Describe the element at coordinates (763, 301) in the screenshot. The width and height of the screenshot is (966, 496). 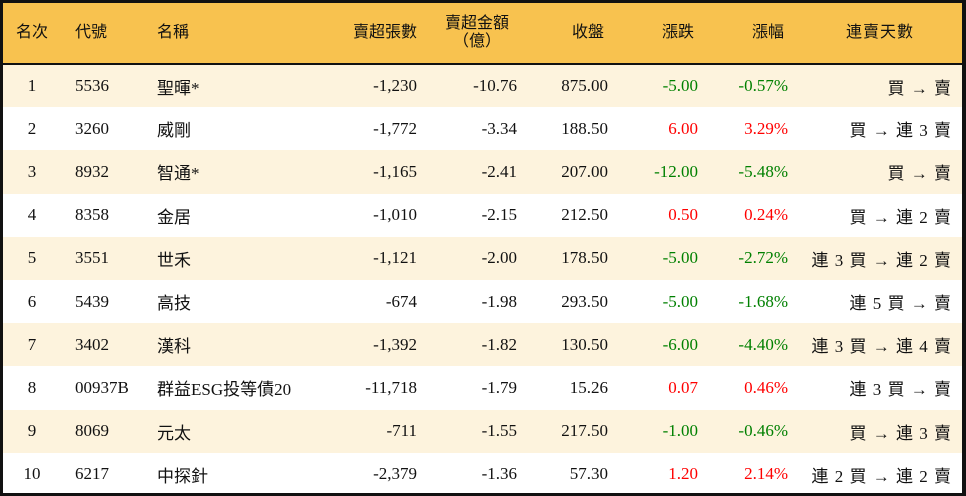
I see `cell-pct: -1.68%` at that location.